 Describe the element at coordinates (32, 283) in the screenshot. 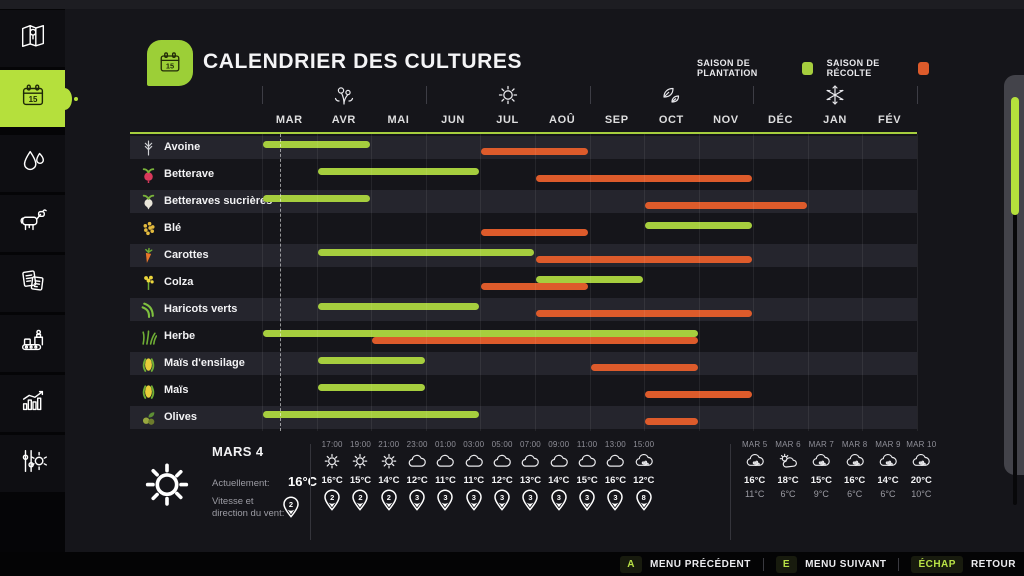

I see `sidebar-item-contracts` at that location.